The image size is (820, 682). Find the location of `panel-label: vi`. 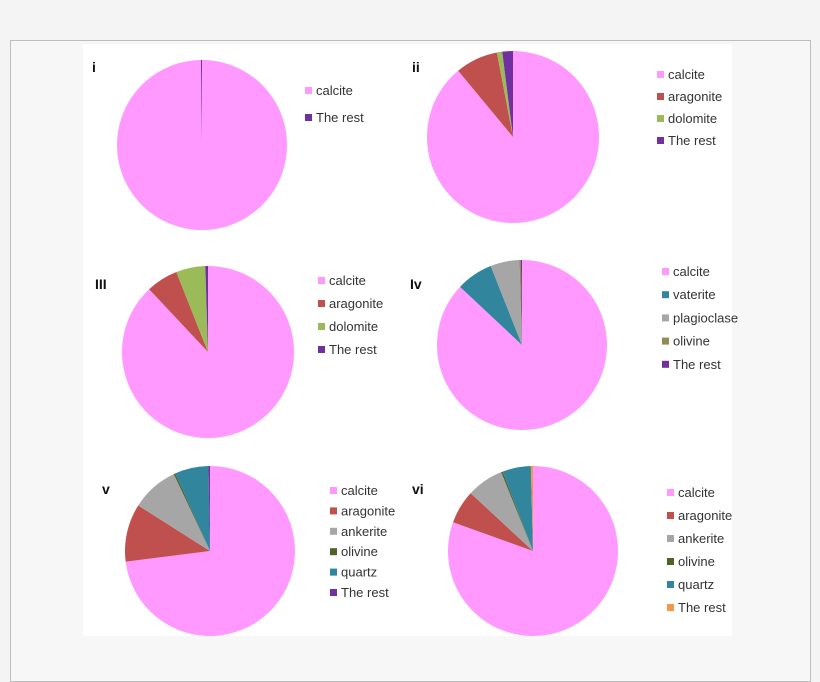

panel-label: vi is located at coordinates (418, 489).